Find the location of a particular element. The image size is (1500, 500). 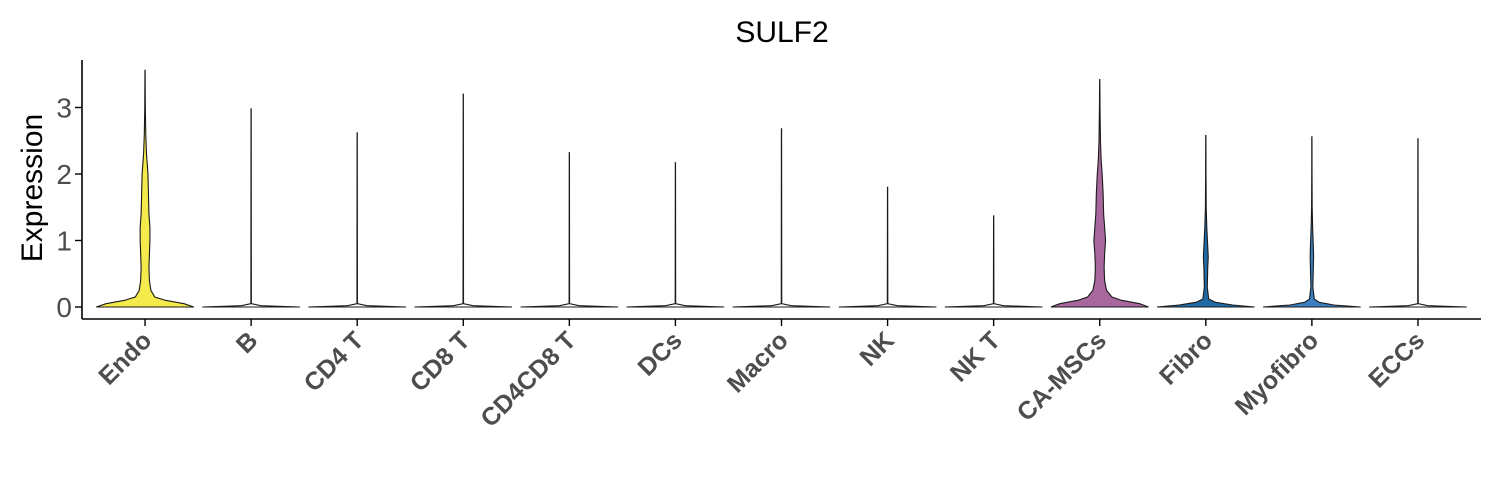

violin-eccs is located at coordinates (1418, 223).